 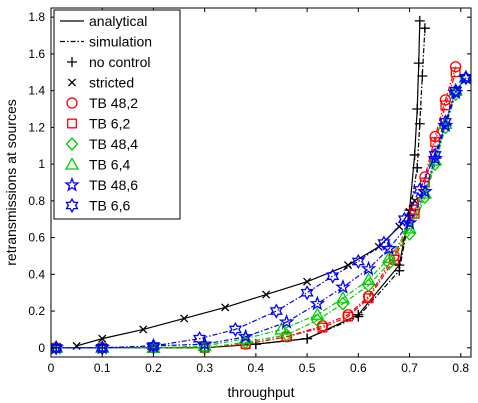 What do you see at coordinates (36, 54) in the screenshot?
I see `y-tick-label: 1.6` at bounding box center [36, 54].